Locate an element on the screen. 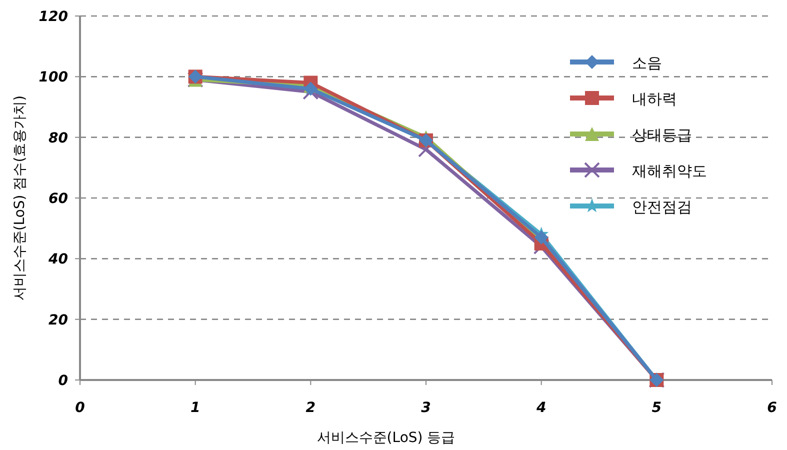  x-tick-label: 0 is located at coordinates (80, 408).